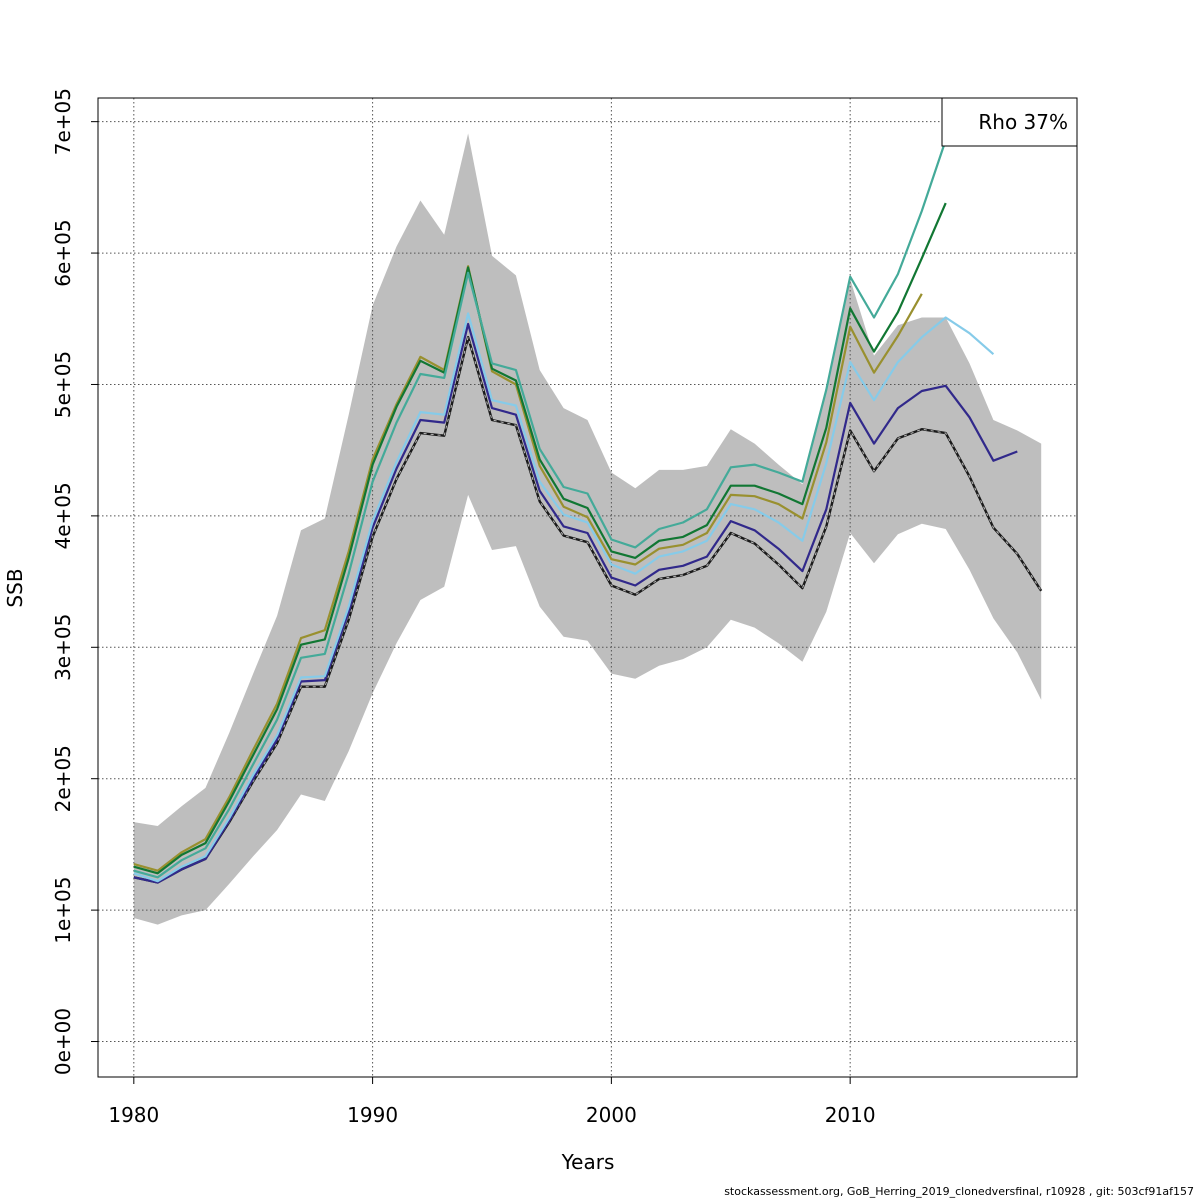  I want to click on legend: Rho 37%, so click(1009, 122).